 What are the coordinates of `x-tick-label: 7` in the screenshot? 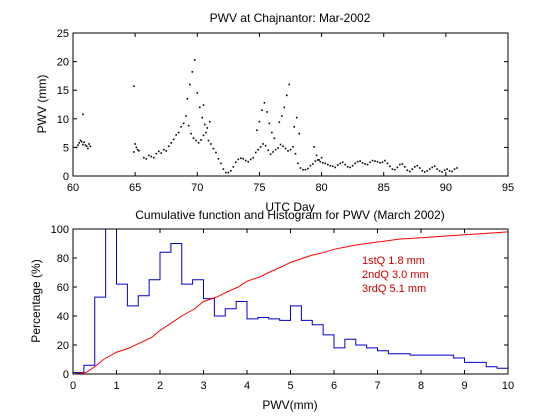 It's located at (377, 386).